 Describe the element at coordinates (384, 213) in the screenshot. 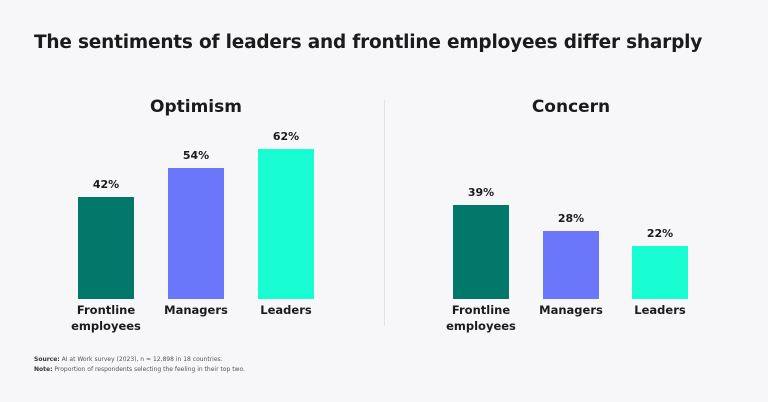

I see `divider` at that location.